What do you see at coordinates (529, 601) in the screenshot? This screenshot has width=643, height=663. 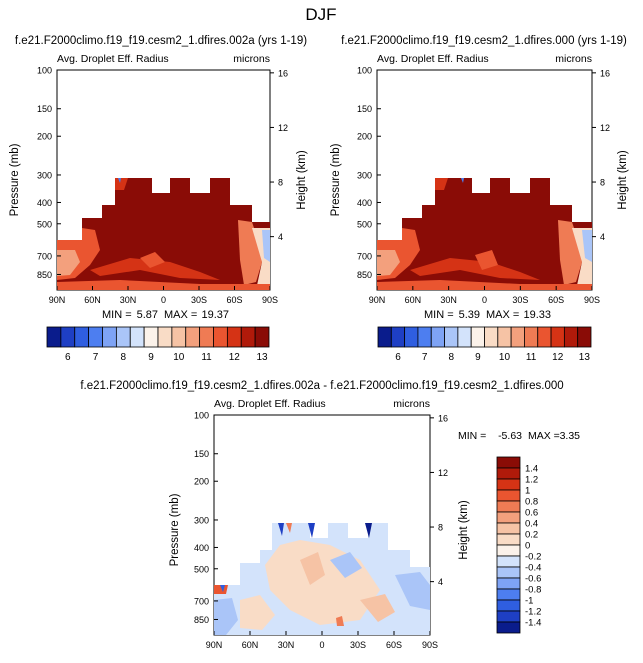 I see `colorbar-label: -1` at bounding box center [529, 601].